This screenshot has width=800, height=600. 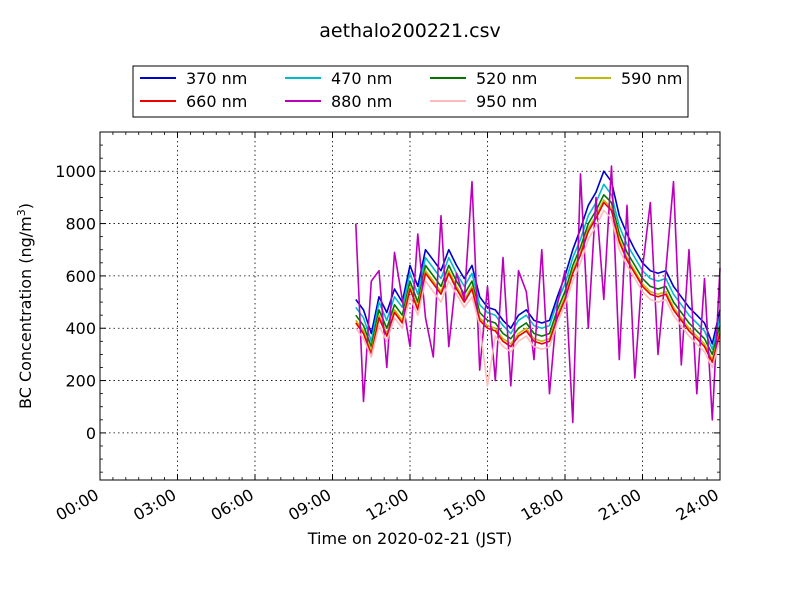 I want to click on legend-label: 520 nm, so click(x=506, y=78).